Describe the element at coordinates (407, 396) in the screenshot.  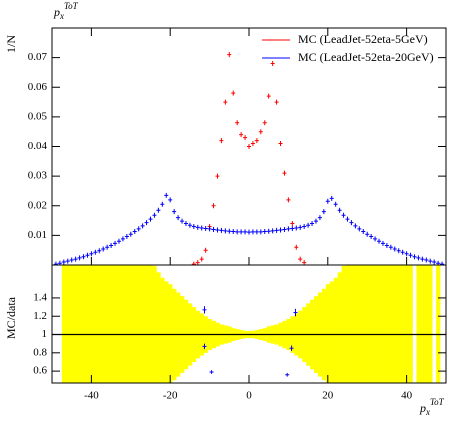
I see `x-tick-label: 40` at that location.